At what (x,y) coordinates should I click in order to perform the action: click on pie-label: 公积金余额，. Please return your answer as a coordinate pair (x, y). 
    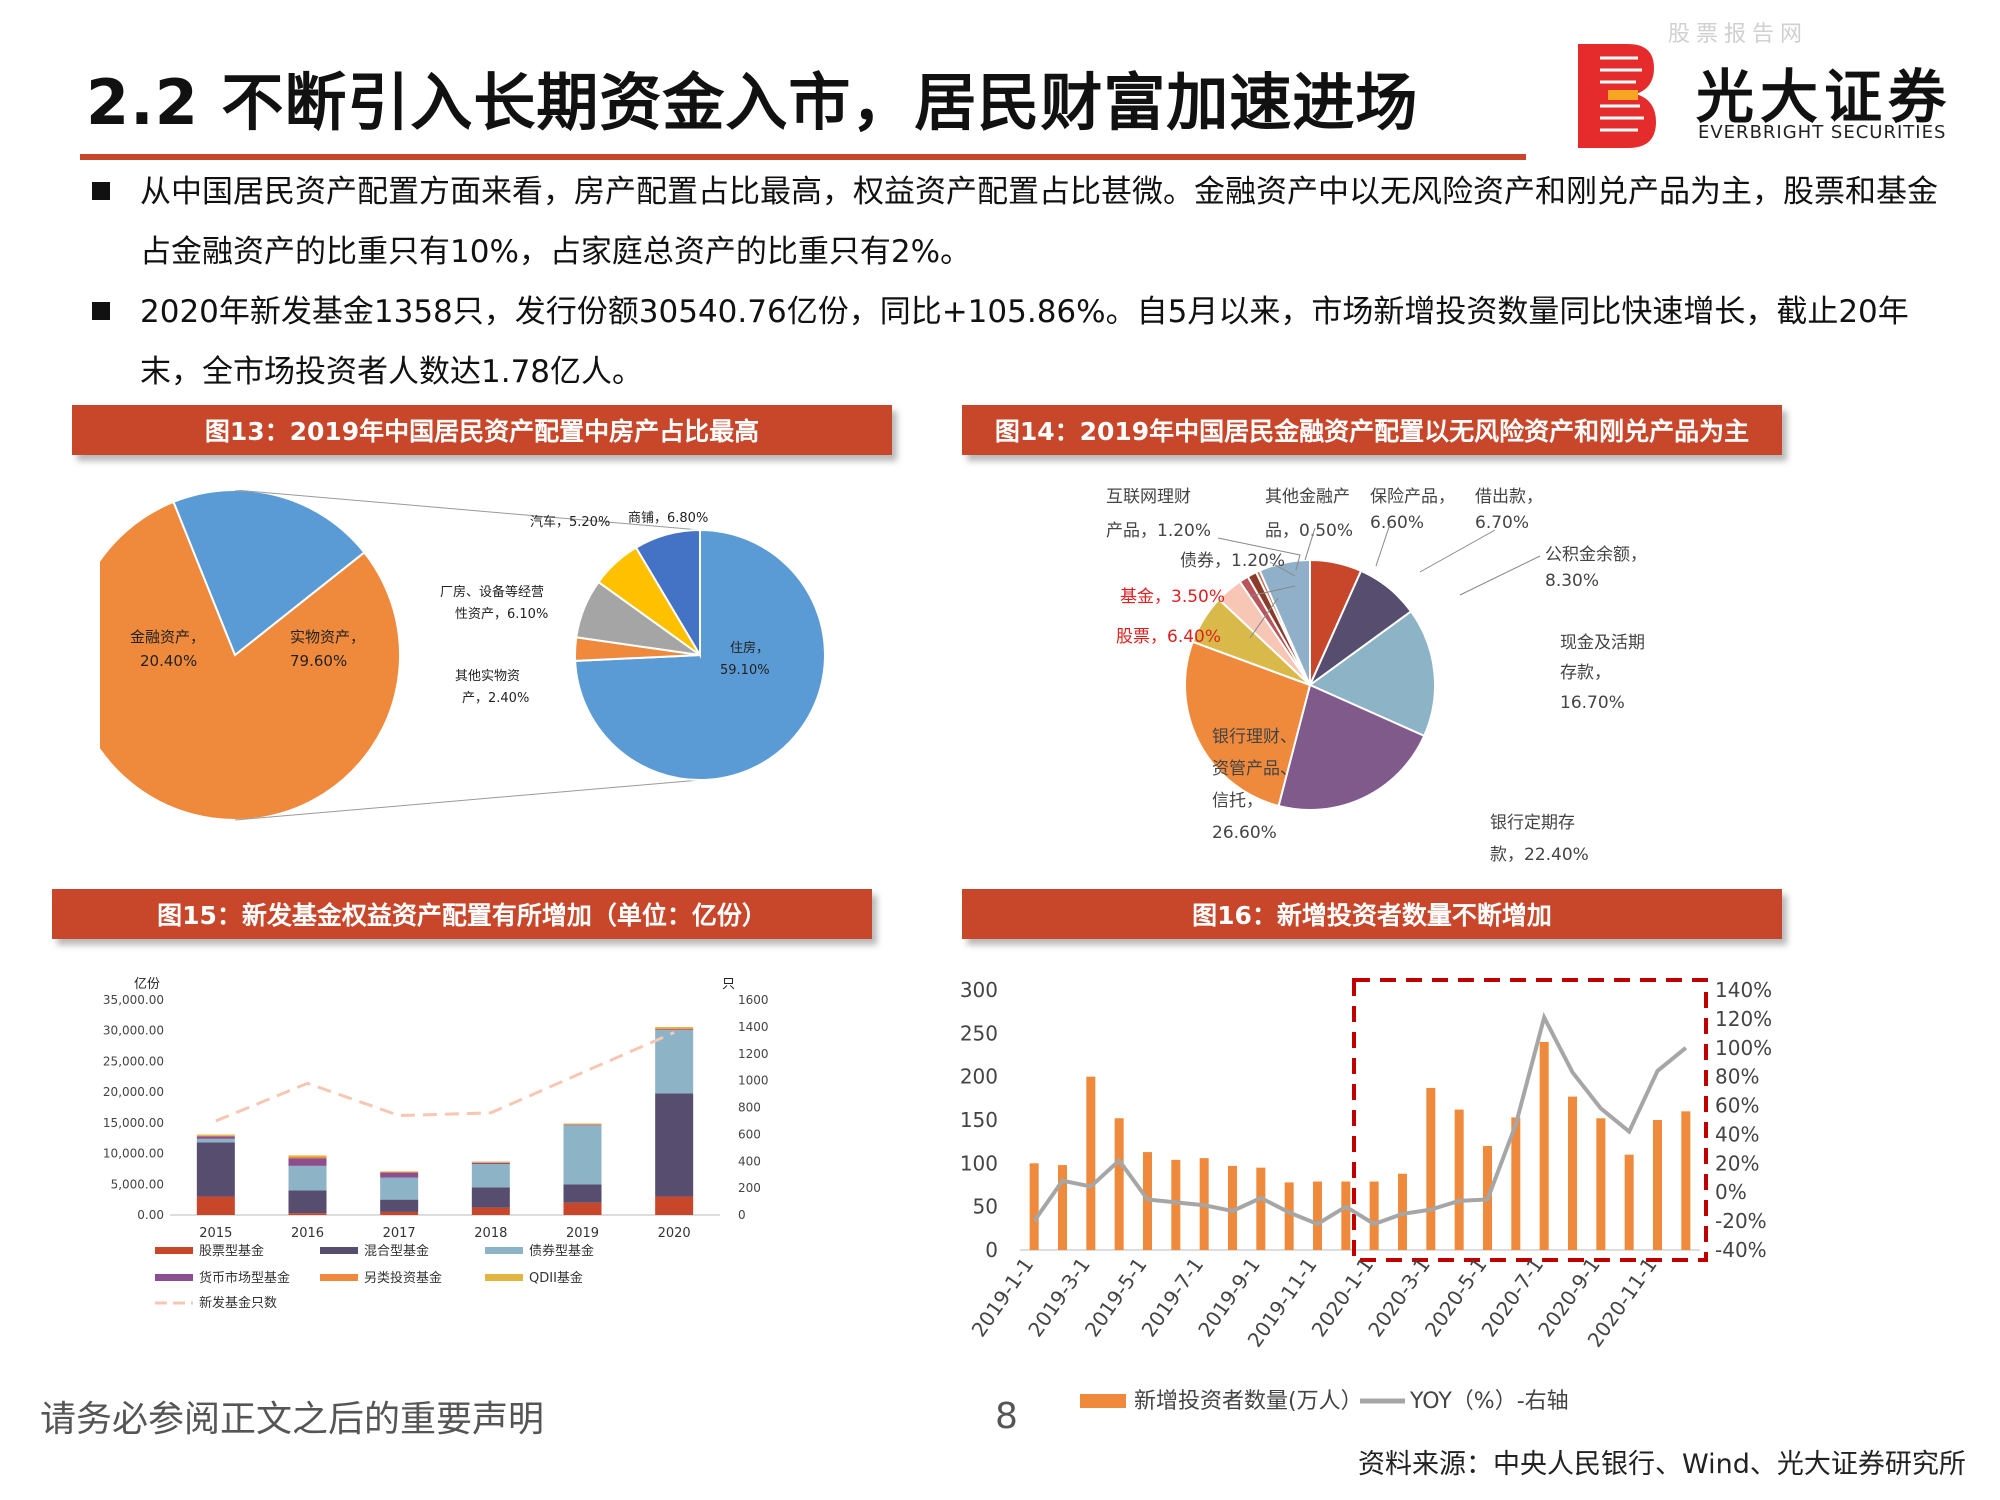
    Looking at the image, I should click on (1596, 555).